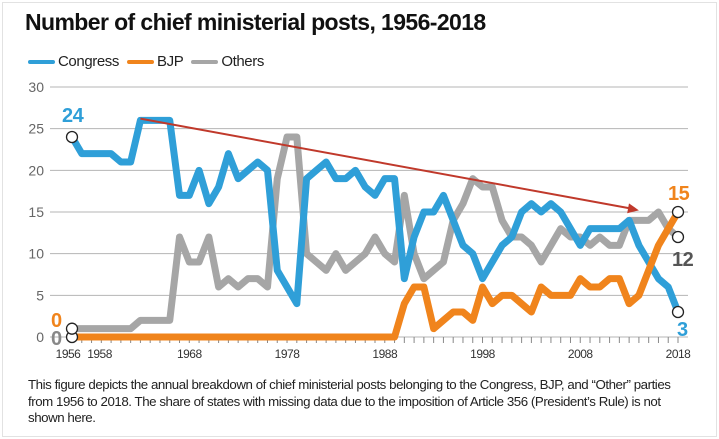 The width and height of the screenshot is (719, 439). Describe the element at coordinates (682, 330) in the screenshot. I see `congress-end-label: 3` at that location.